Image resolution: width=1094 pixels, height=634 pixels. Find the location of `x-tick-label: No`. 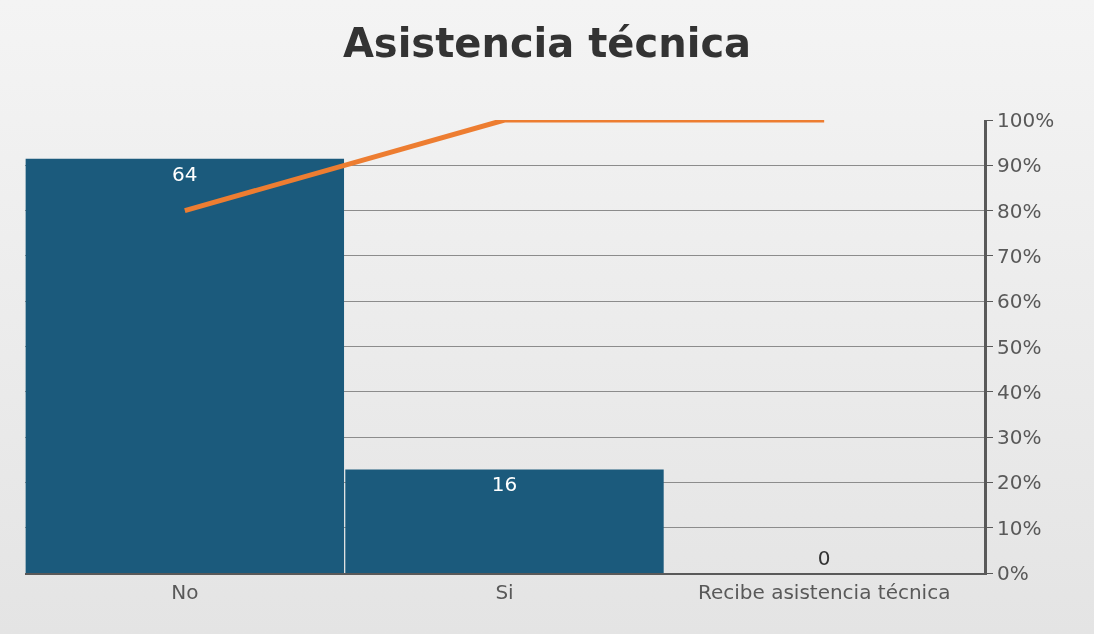

x-tick-label: No is located at coordinates (185, 592).